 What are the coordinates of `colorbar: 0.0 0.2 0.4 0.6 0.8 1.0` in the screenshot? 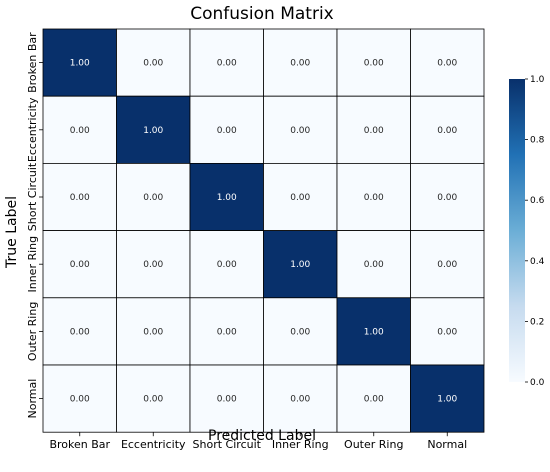 It's located at (527, 231).